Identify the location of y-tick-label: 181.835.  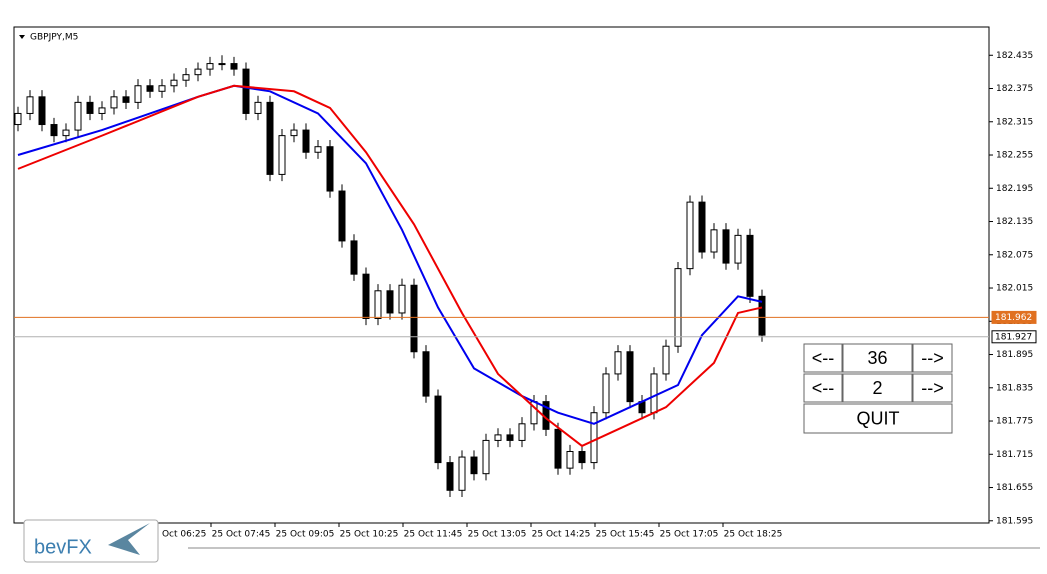
(1014, 388).